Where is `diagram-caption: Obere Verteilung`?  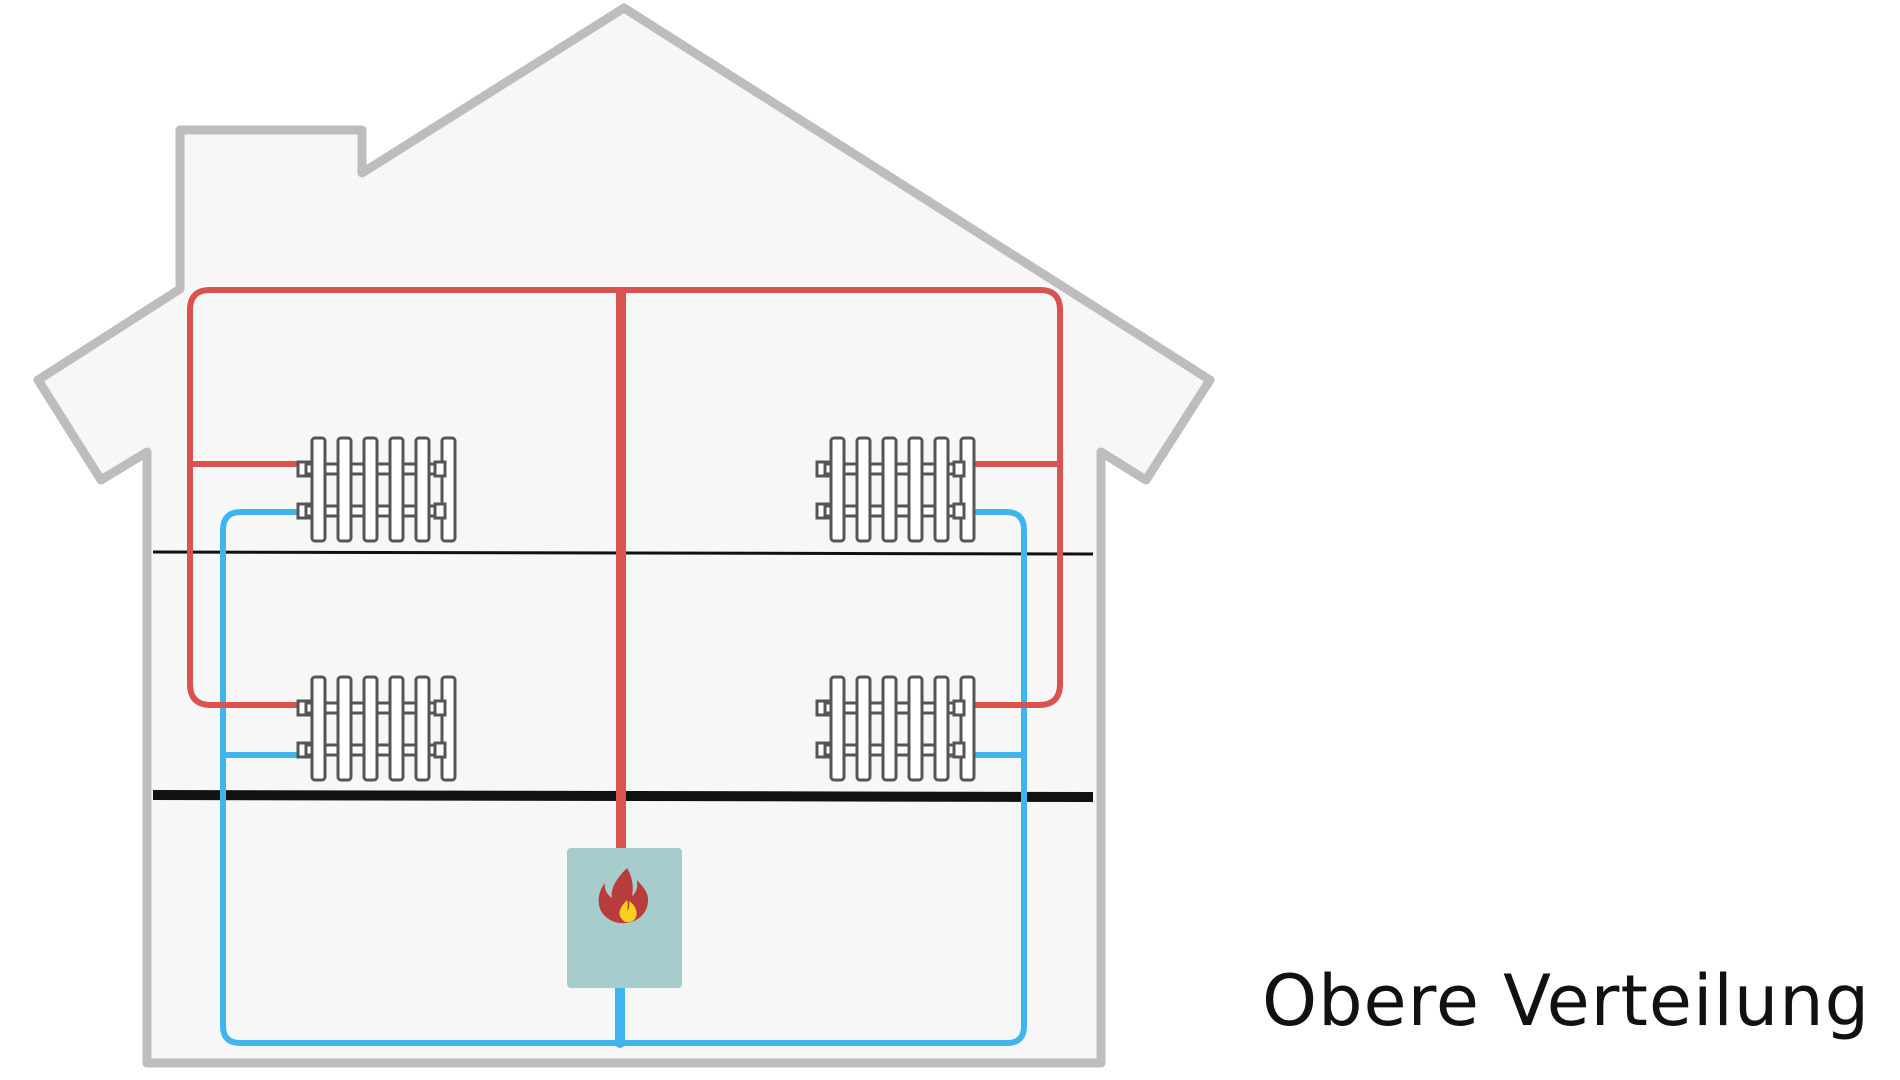 diagram-caption: Obere Verteilung is located at coordinates (1566, 1001).